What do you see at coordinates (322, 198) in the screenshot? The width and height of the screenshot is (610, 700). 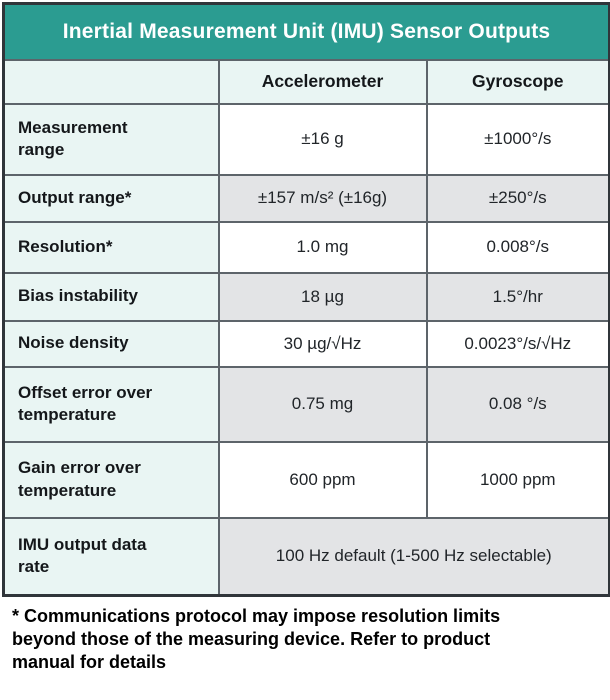 I see `accelerometer-value: ±157 m/s² (±16g)` at bounding box center [322, 198].